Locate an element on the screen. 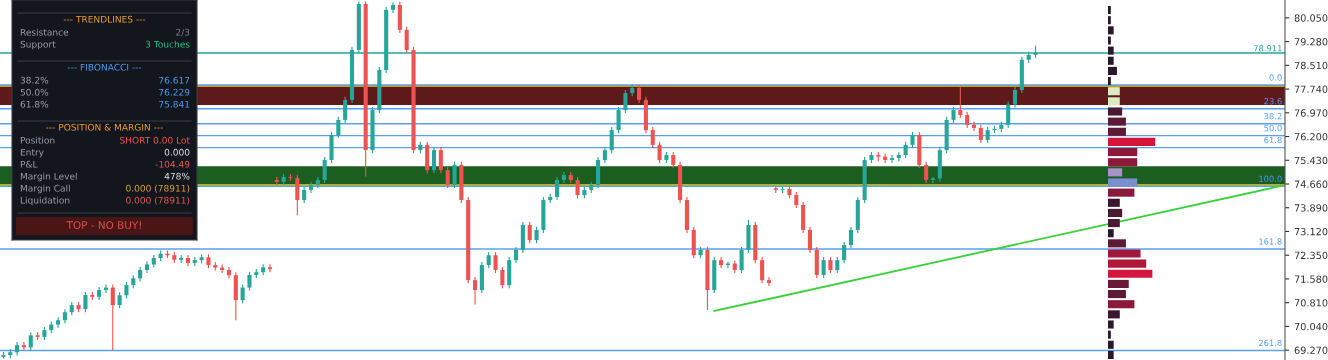  text: SHORT 0.00 Lot is located at coordinates (155, 140).